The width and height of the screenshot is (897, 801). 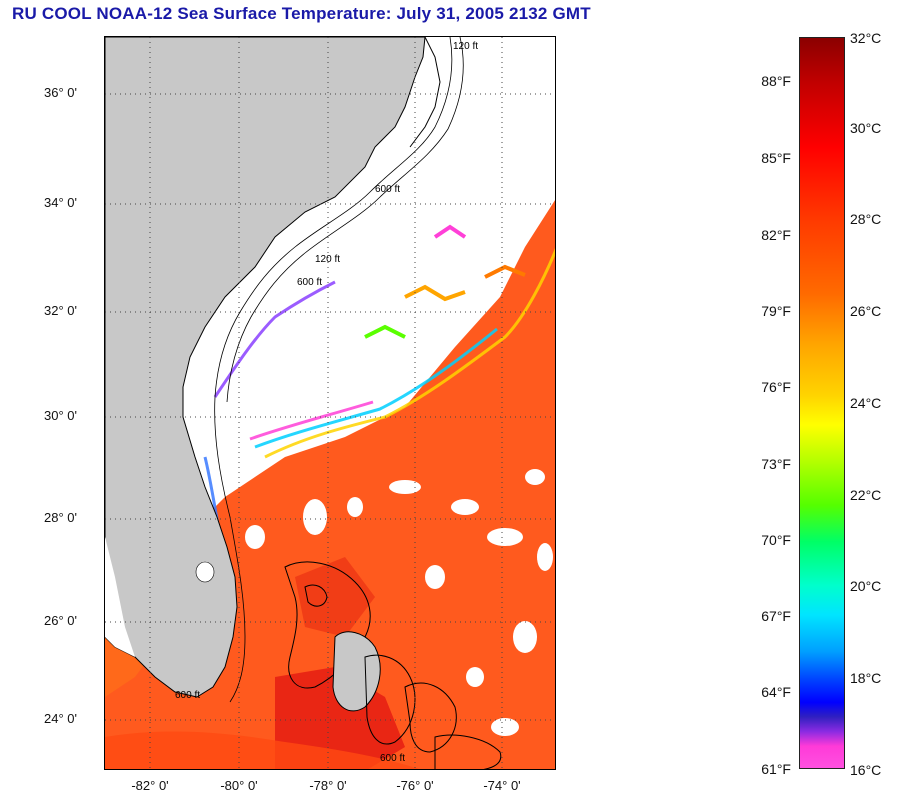 What do you see at coordinates (776, 158) in the screenshot?
I see `colorbar-fahrenheit-label: 85°F` at bounding box center [776, 158].